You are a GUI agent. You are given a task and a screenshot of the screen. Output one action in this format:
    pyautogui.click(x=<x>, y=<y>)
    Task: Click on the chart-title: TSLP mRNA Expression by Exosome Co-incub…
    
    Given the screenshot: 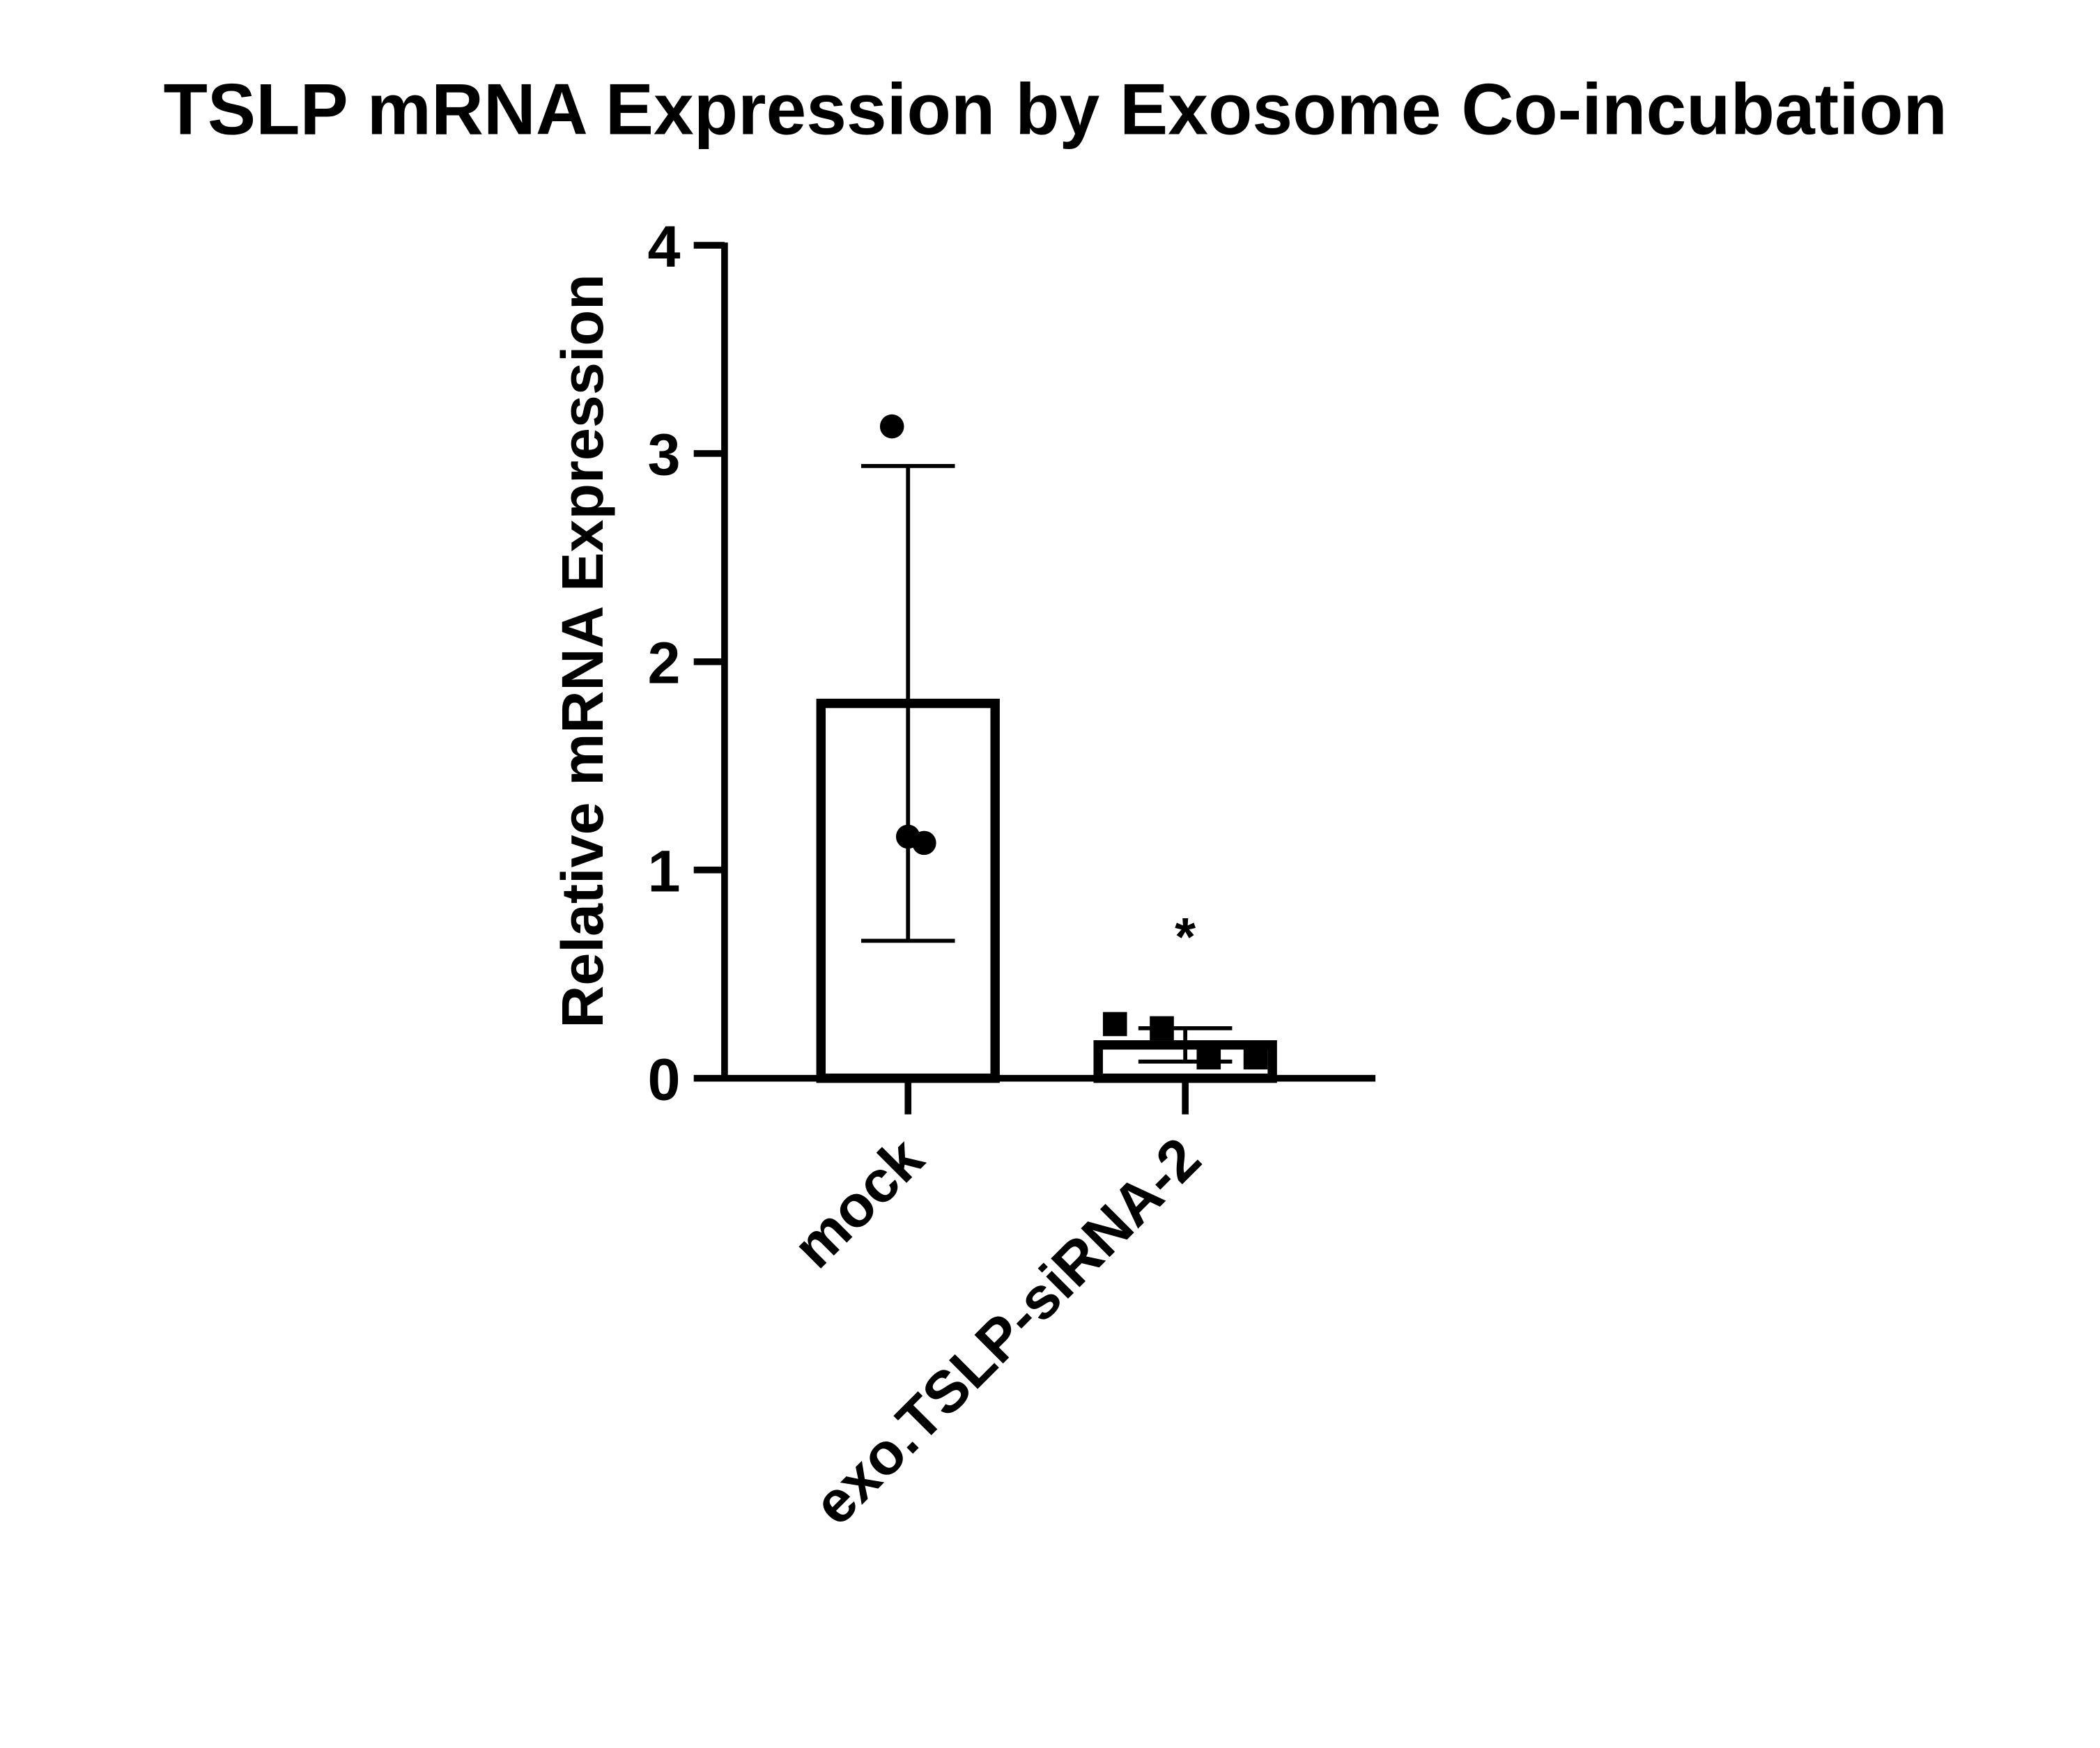 What is the action you would take?
    pyautogui.click(x=1055, y=108)
    